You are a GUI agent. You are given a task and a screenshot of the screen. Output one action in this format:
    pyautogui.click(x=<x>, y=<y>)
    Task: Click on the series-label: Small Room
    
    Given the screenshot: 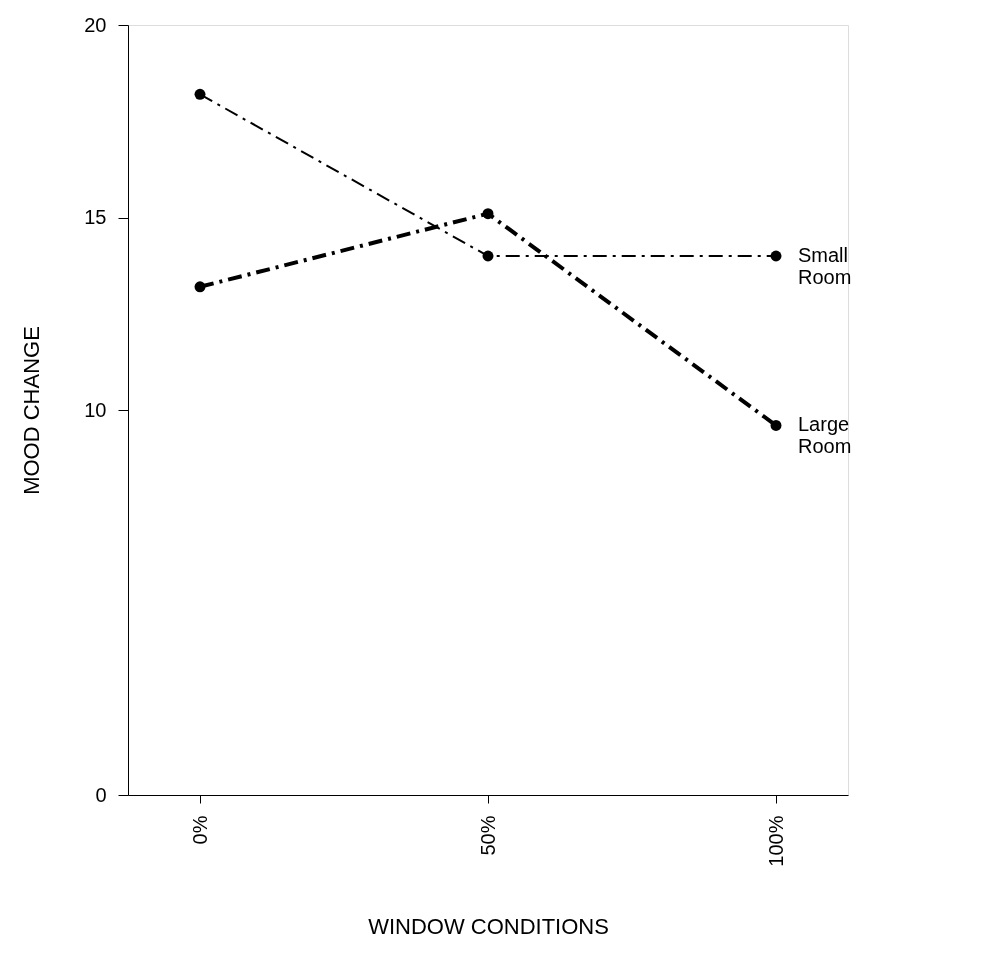 What is the action you would take?
    pyautogui.click(x=825, y=266)
    